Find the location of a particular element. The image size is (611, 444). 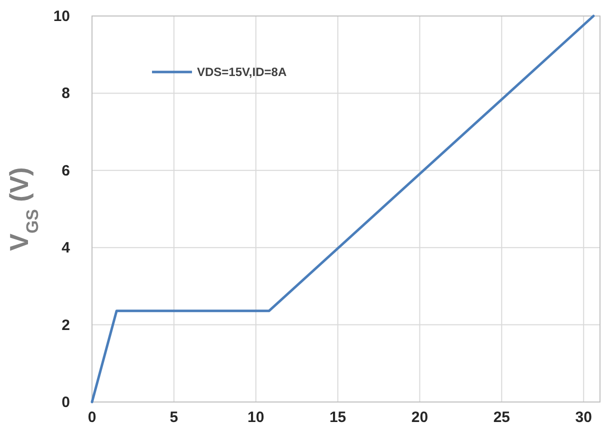

x-tick-label: 15 is located at coordinates (337, 417).